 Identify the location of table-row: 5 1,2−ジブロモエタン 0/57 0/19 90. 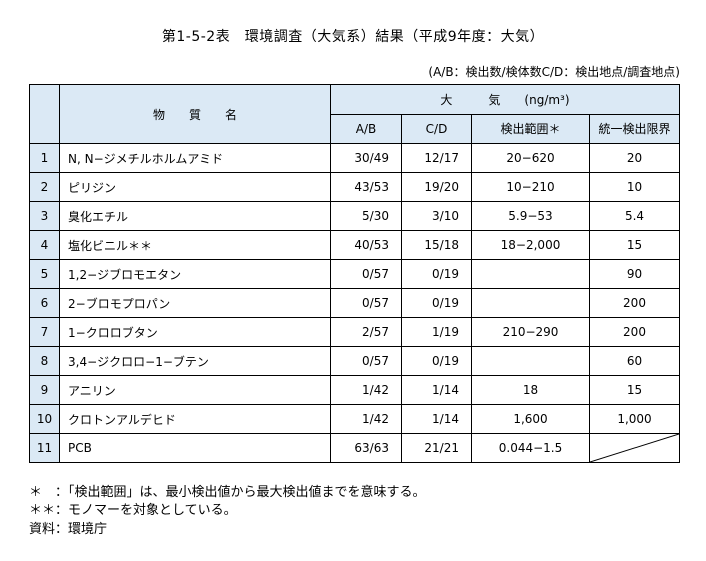
(354, 274).